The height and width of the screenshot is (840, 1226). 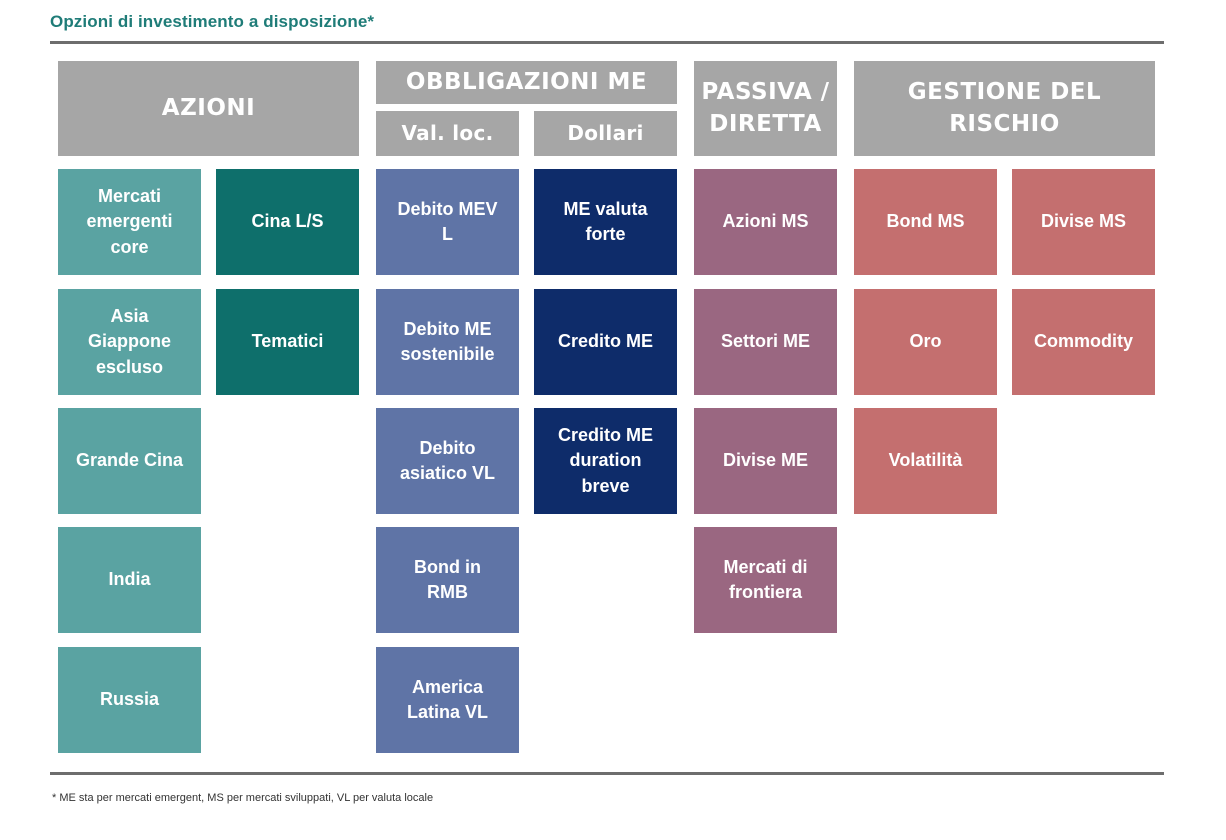 What do you see at coordinates (765, 108) in the screenshot?
I see `header-passiva: PASSIVA / DIRETTA` at bounding box center [765, 108].